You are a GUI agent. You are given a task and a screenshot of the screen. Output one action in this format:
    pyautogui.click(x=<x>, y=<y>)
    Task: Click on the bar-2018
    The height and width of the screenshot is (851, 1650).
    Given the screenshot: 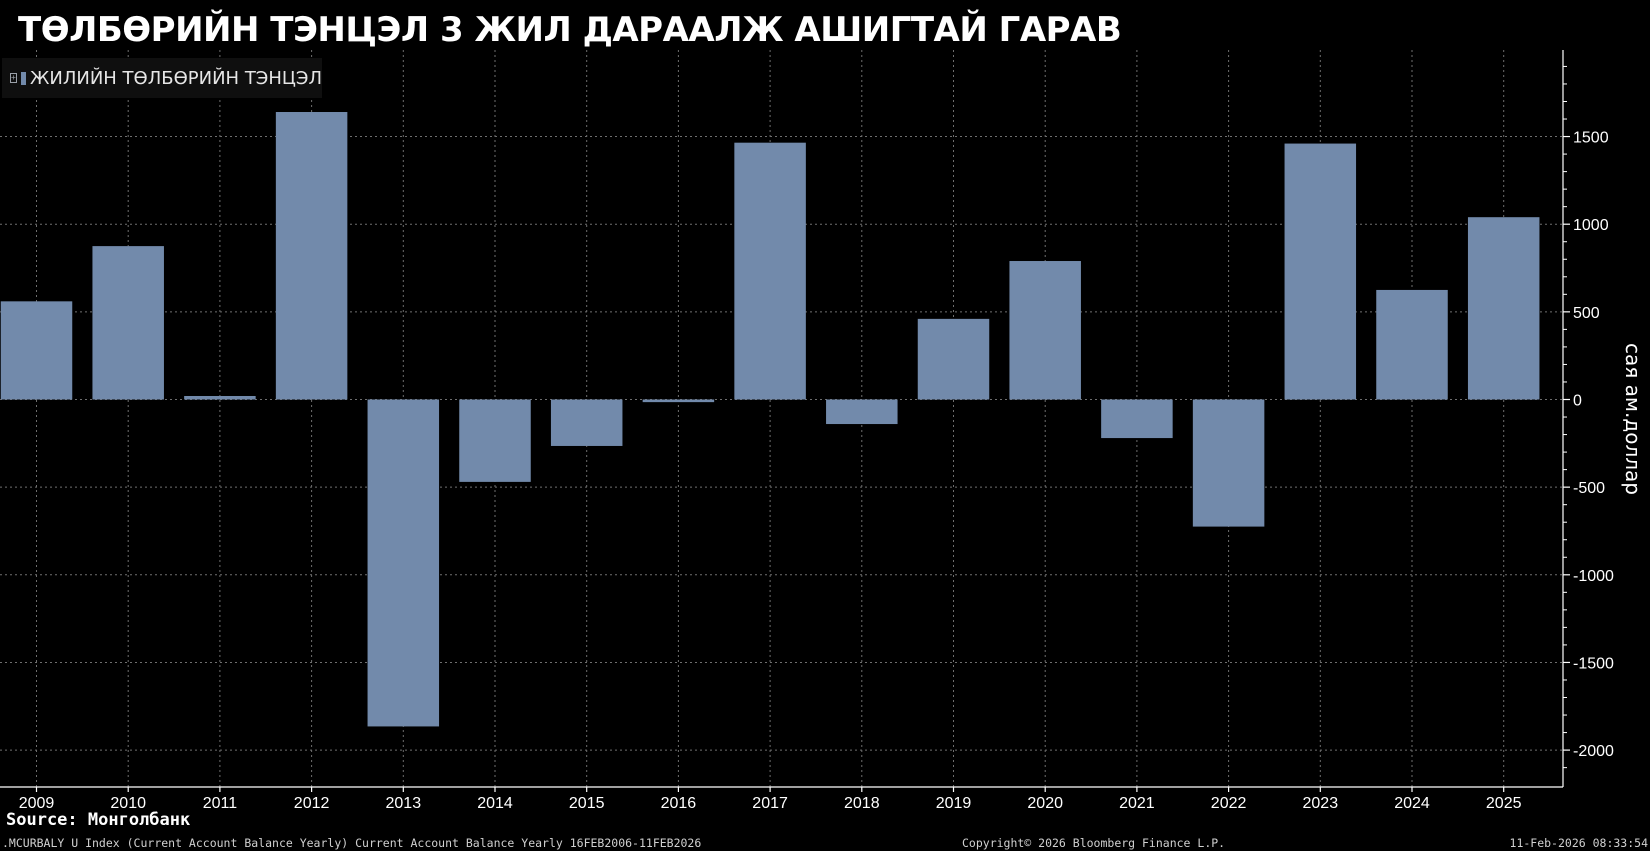 What is the action you would take?
    pyautogui.click(x=862, y=412)
    